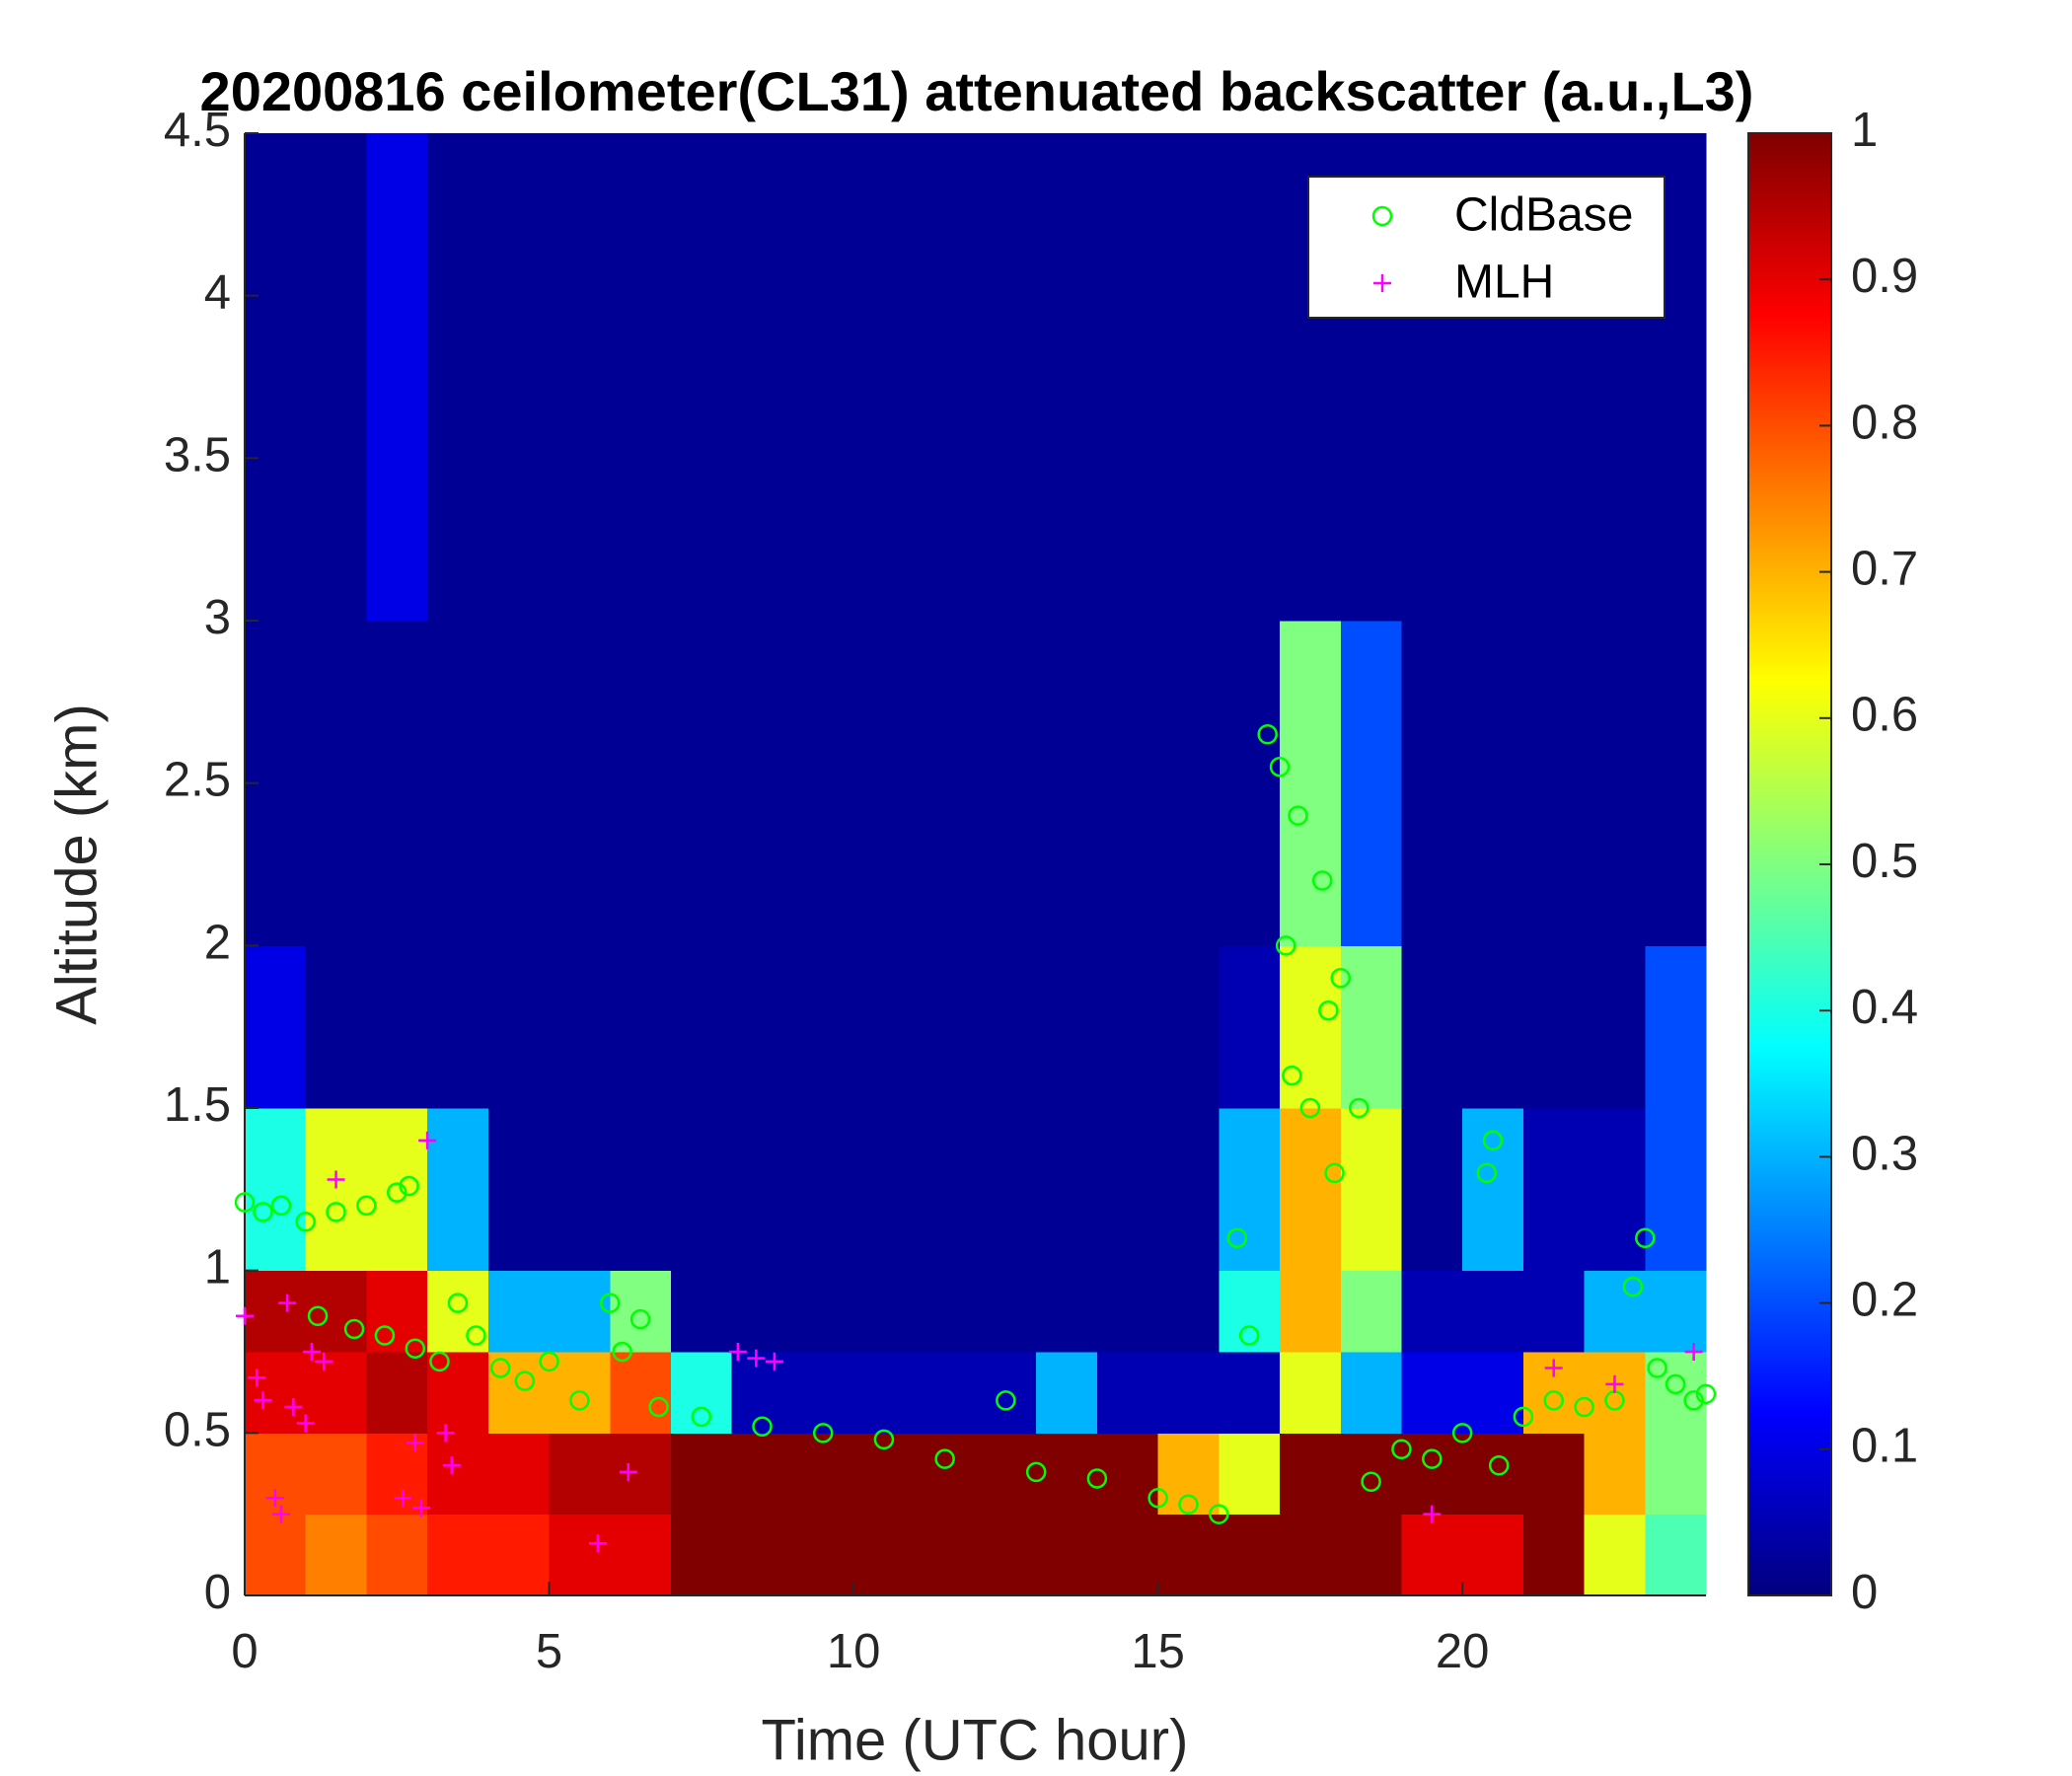 The image size is (2072, 1776). Describe the element at coordinates (1885, 570) in the screenshot. I see `colorbar-tick-label: 0.7` at that location.